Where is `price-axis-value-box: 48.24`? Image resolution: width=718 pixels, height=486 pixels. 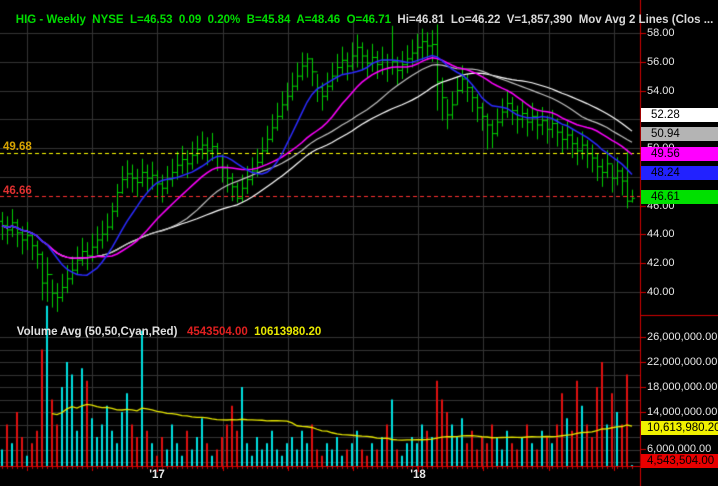 price-axis-value-box: 48.24 is located at coordinates (679, 173).